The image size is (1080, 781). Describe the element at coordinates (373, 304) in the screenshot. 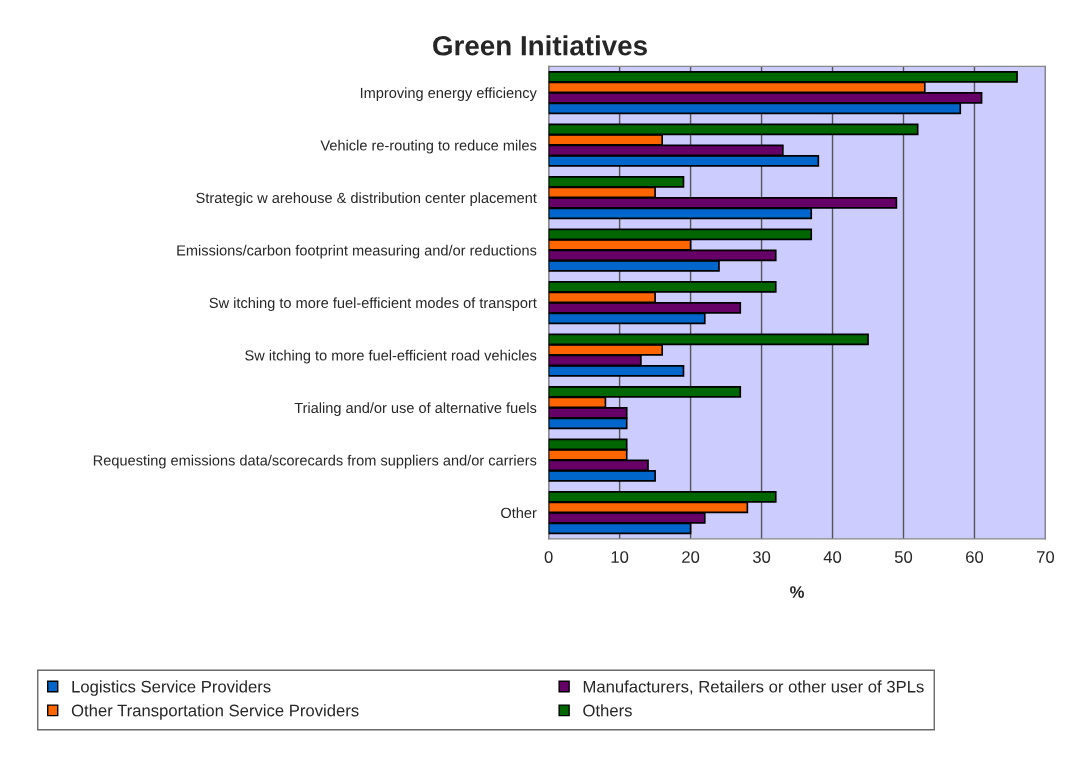

I see `y-tick-label: Sw itching to more fuel-efficient modes of transport` at that location.